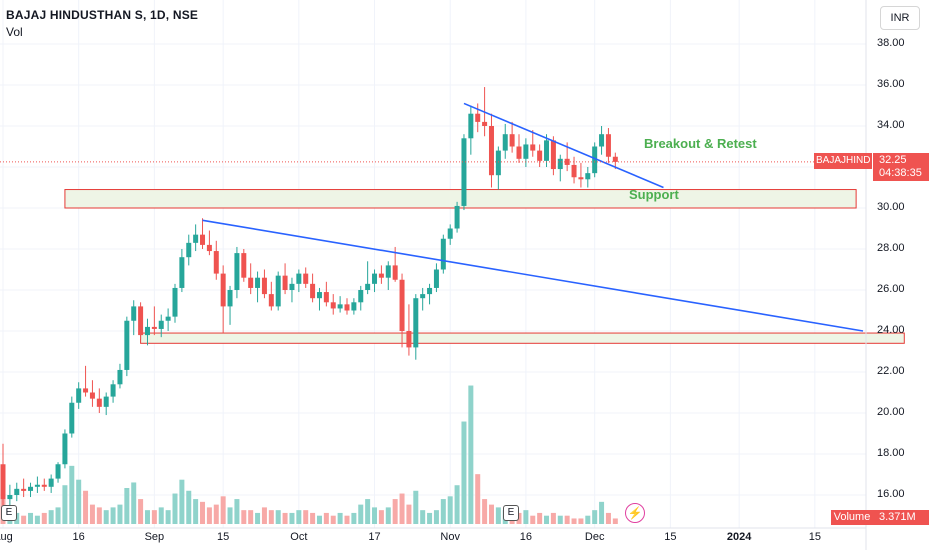 Image resolution: width=932 pixels, height=550 pixels. I want to click on bar-countdown: 04:38:35, so click(900, 173).